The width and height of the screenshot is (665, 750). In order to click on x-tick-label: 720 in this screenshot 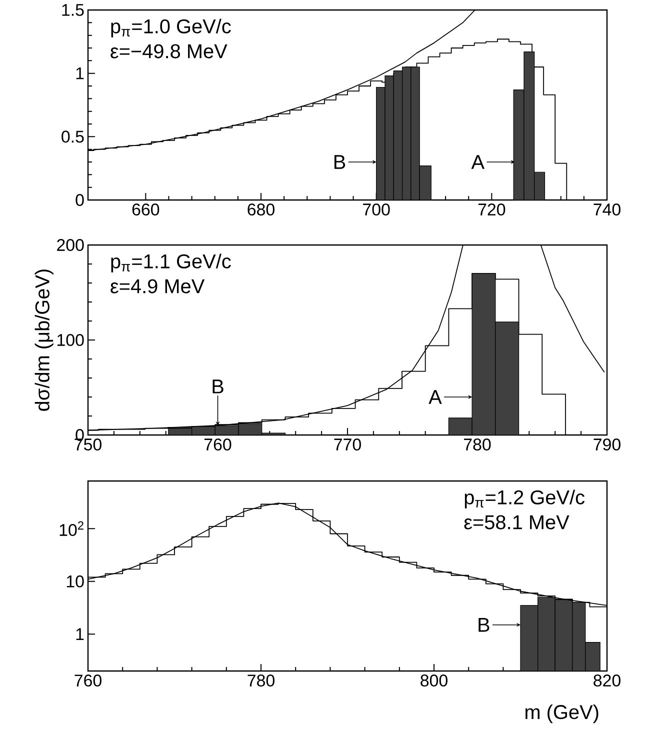, I will do `click(492, 210)`.